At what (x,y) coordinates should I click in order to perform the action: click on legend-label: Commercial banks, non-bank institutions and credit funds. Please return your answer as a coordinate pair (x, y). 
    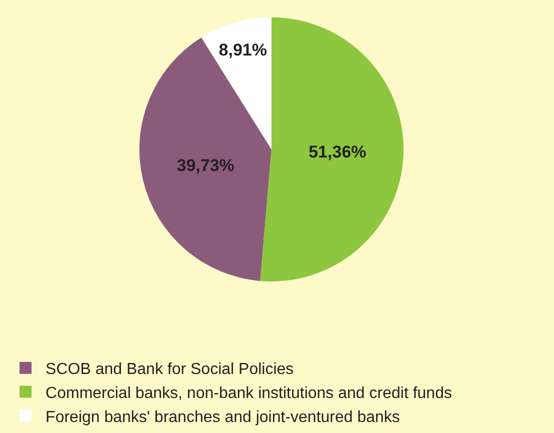
    Looking at the image, I should click on (249, 393).